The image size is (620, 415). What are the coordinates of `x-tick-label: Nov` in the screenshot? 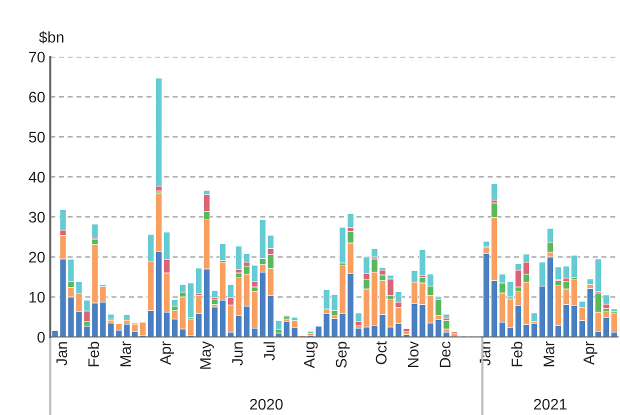 It's located at (413, 354).